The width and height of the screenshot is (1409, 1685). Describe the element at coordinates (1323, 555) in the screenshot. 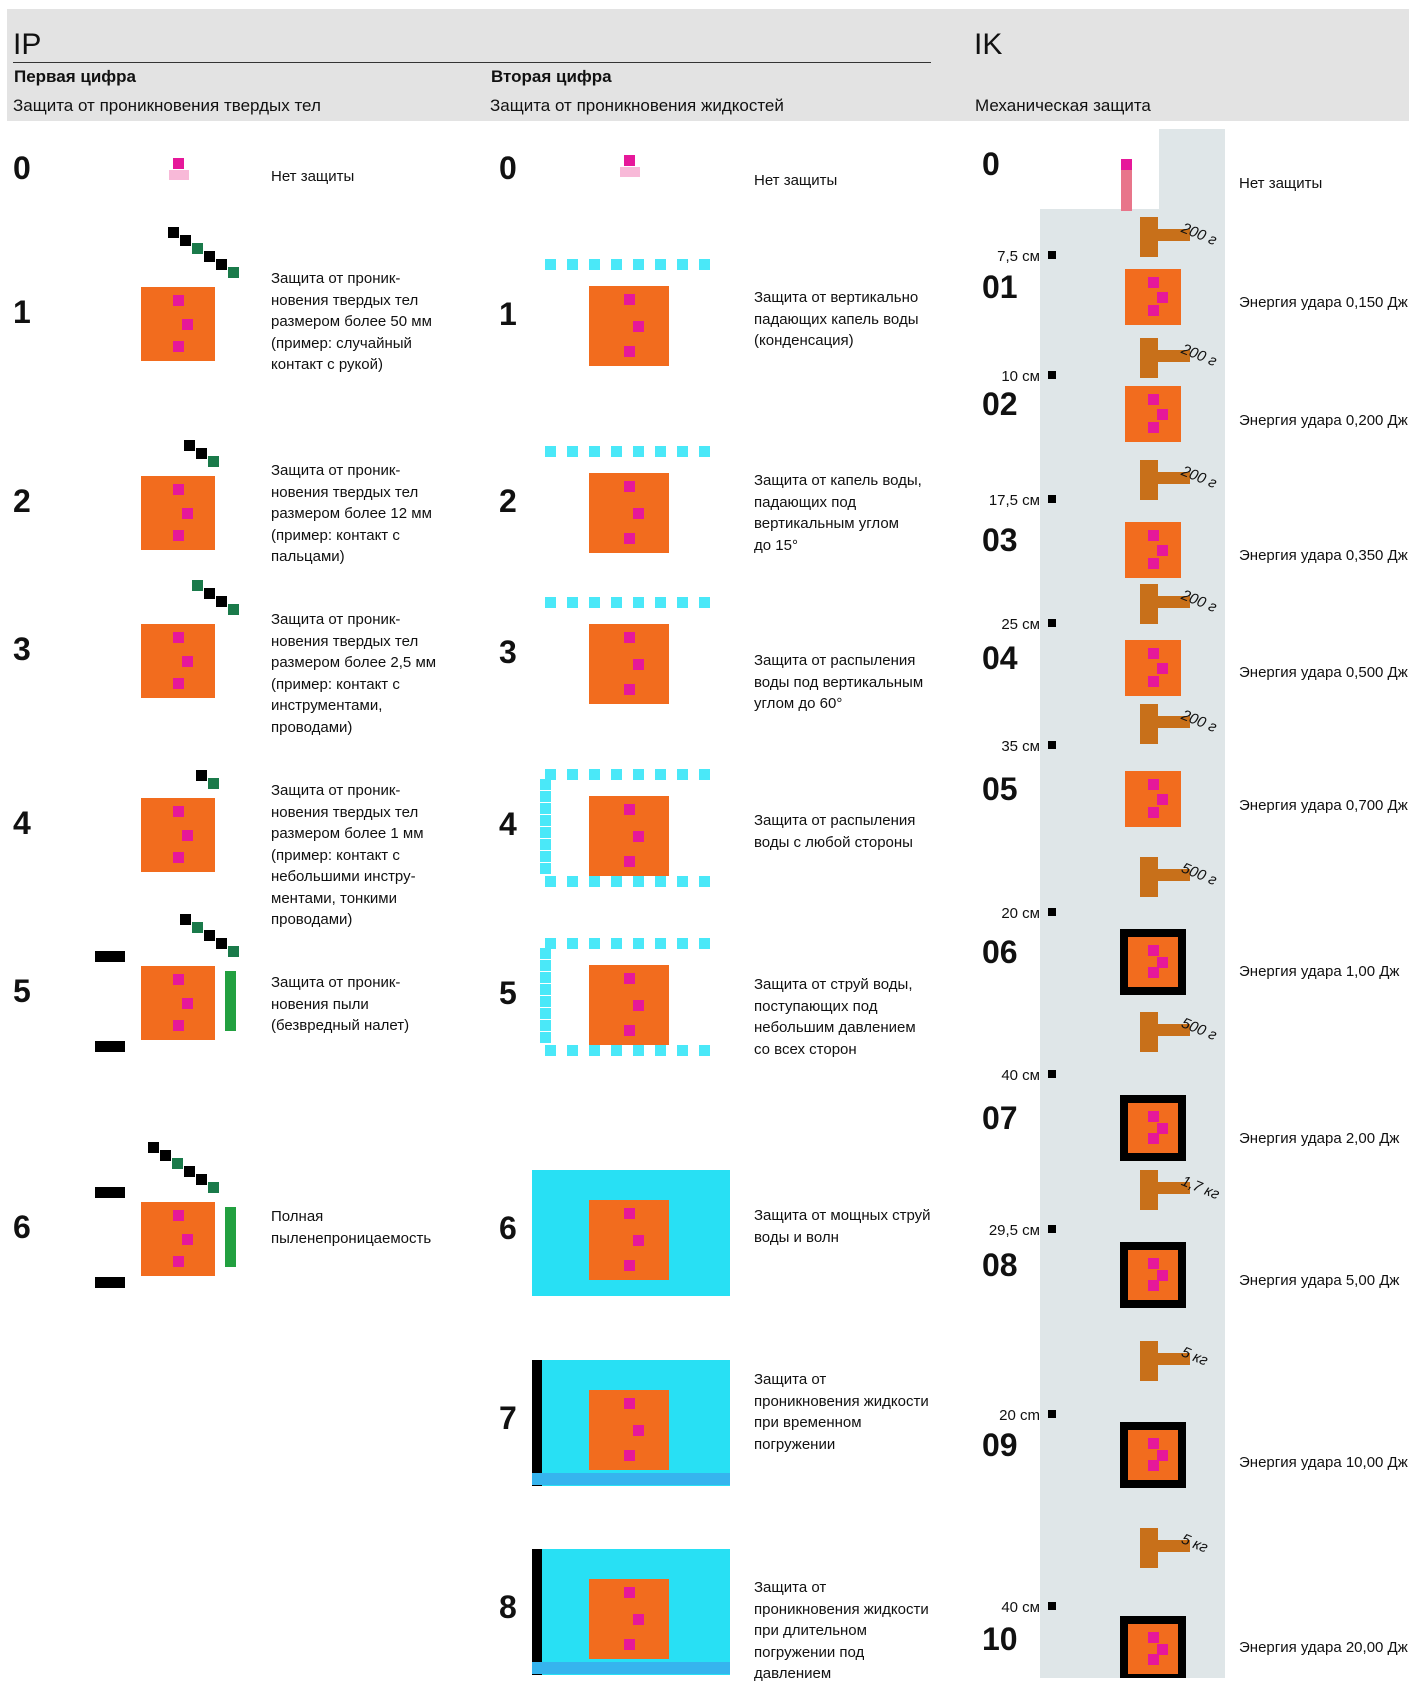

I see `description: Энергия удара 0,350 Дж` at that location.